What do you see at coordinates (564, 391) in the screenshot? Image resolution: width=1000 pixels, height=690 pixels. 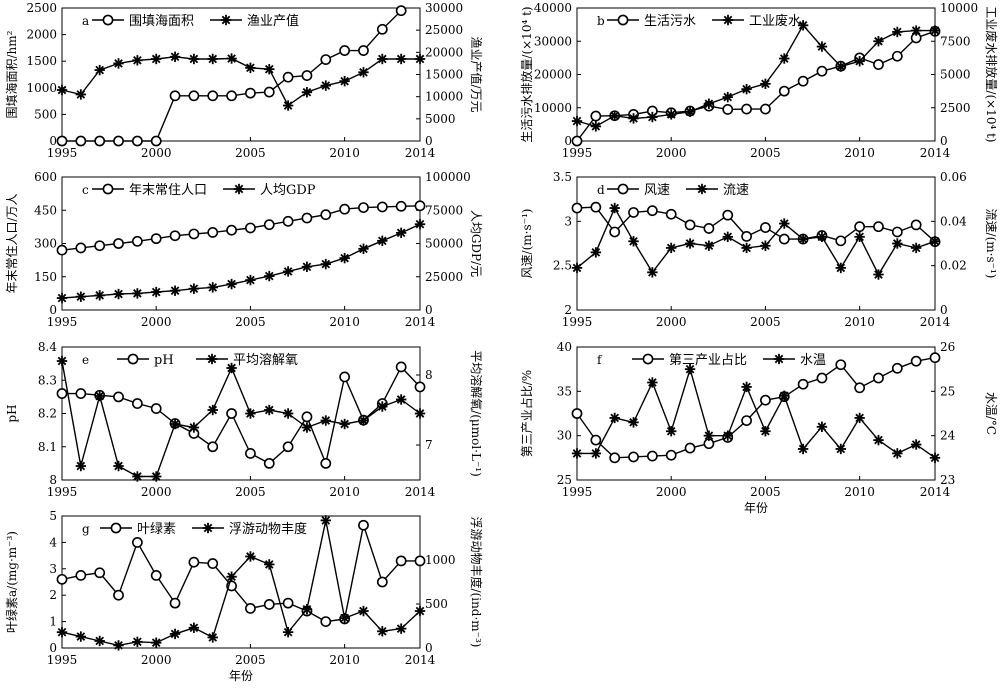 I see `y-tick-label: 35` at bounding box center [564, 391].